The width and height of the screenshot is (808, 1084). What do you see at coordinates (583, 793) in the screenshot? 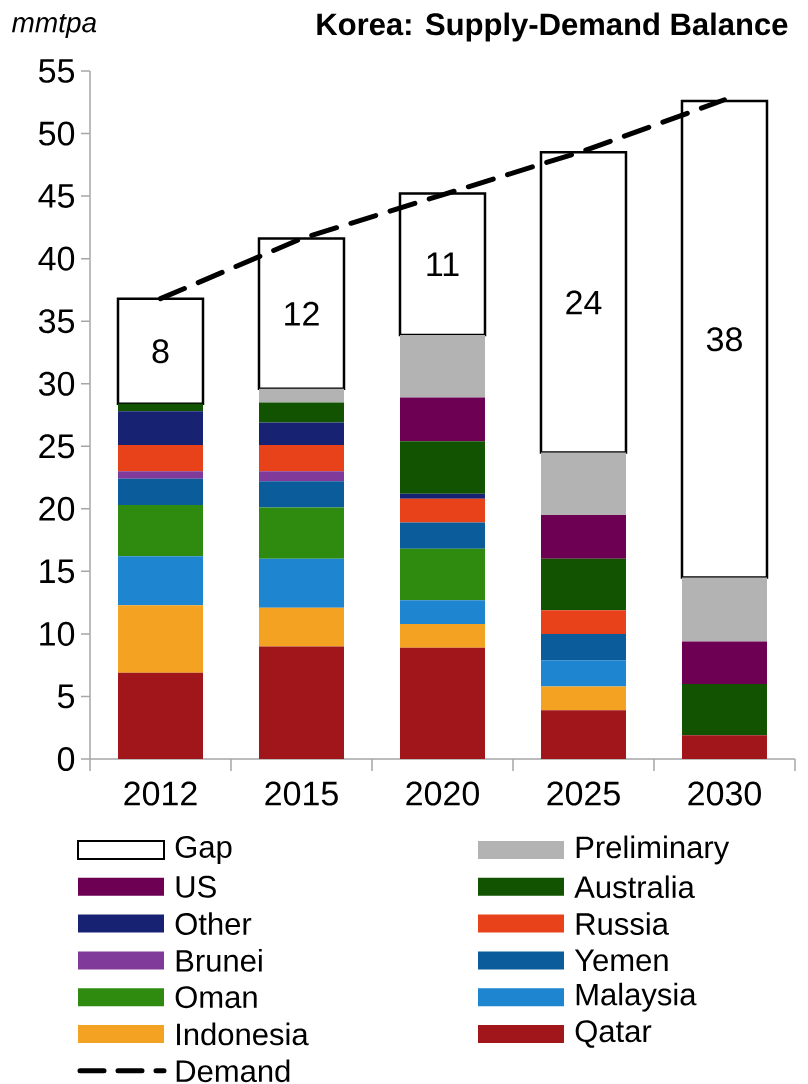
I see `x-tick-label: 2025` at bounding box center [583, 793].